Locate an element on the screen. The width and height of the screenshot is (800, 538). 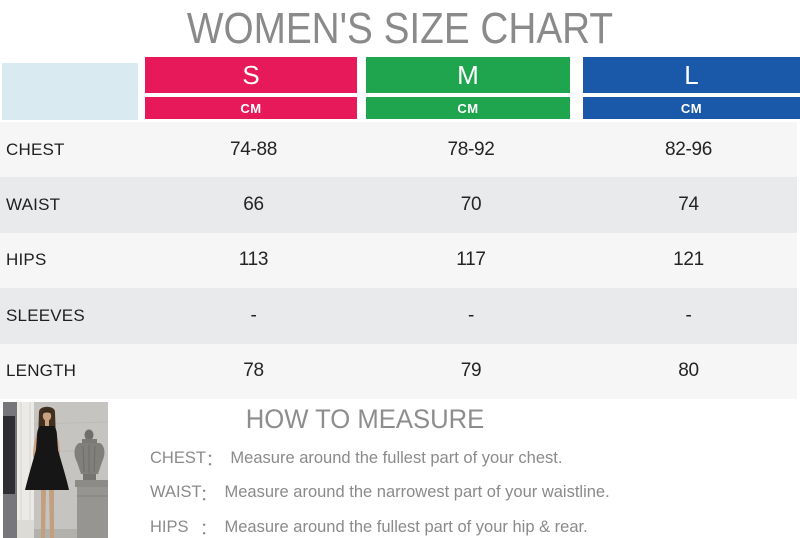
size-header-s: S is located at coordinates (251, 75).